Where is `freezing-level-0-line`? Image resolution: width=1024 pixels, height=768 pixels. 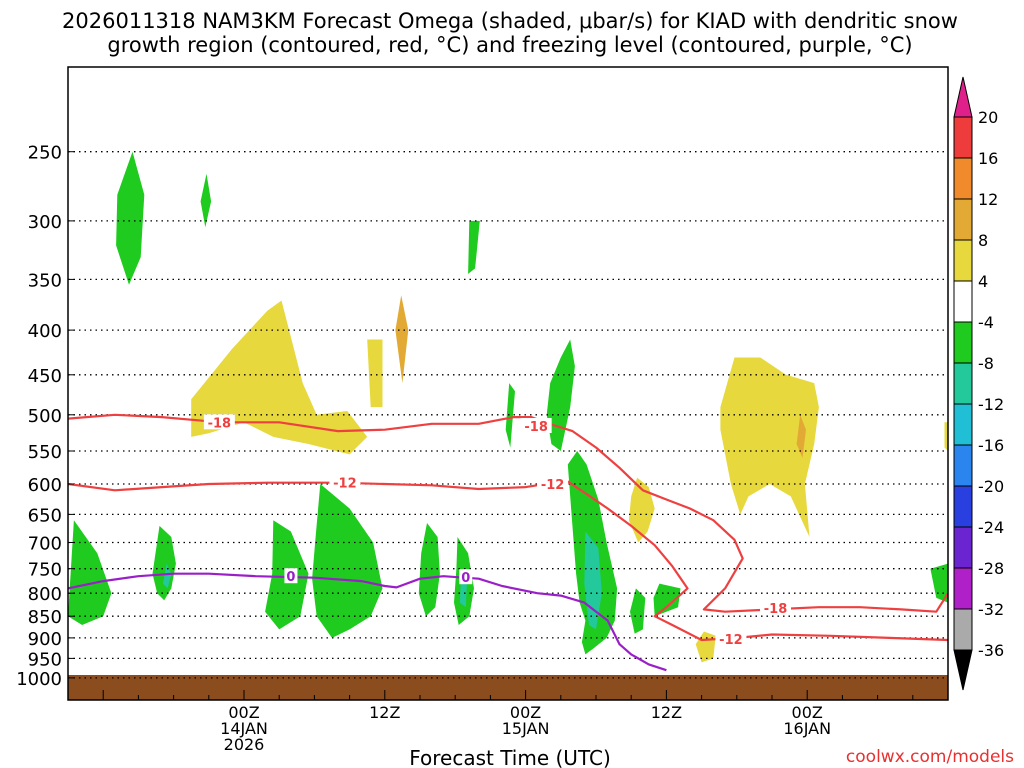 freezing-level-0-line is located at coordinates (367, 622).